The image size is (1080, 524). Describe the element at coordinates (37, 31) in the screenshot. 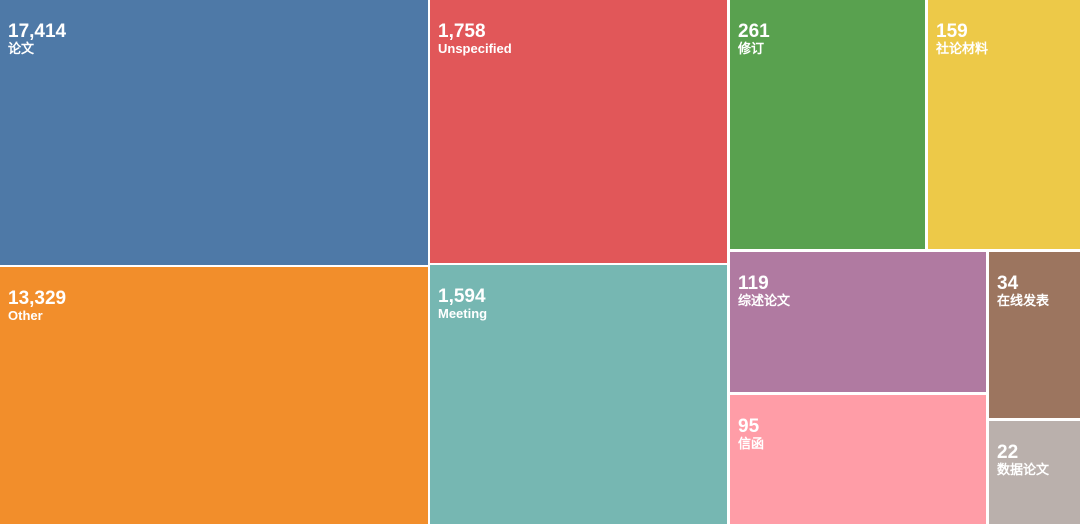

I see `tile-value: 17,414` at that location.